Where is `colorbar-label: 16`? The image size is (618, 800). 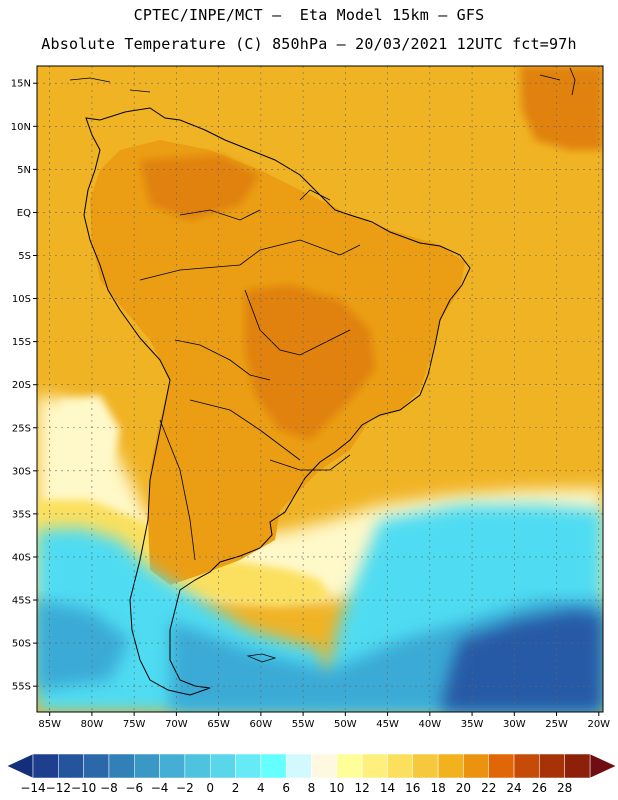 colorbar-label: 16 is located at coordinates (412, 788).